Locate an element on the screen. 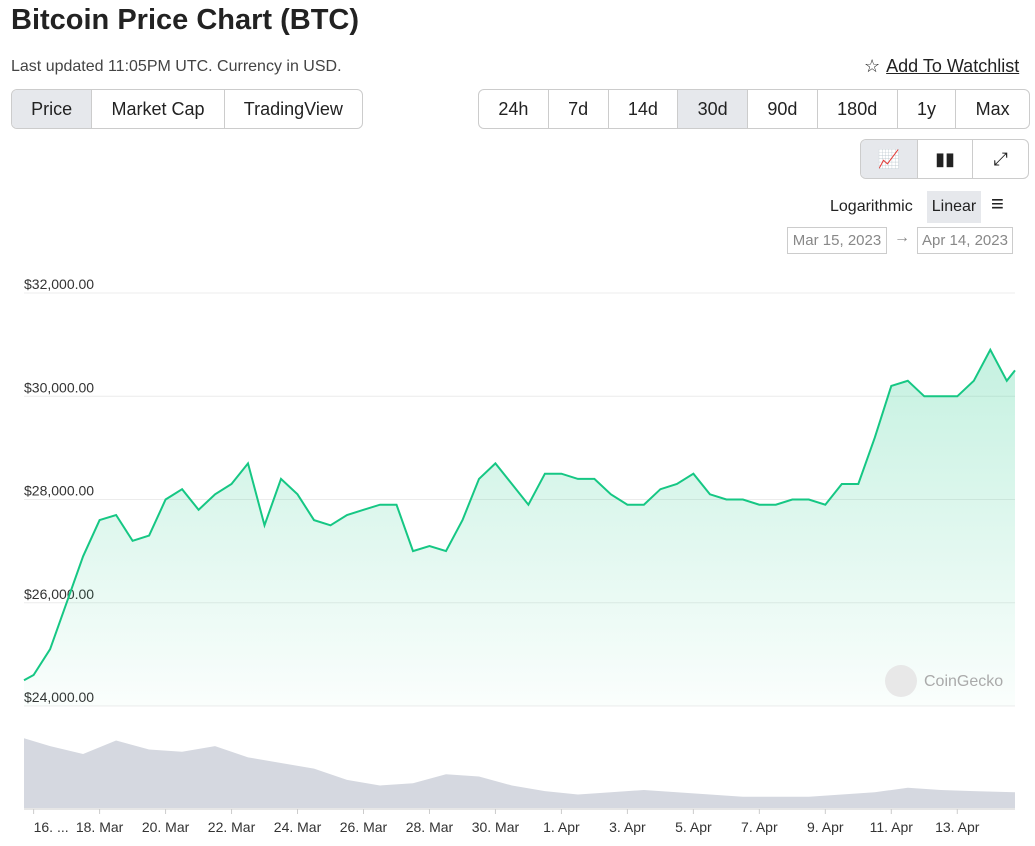 The height and width of the screenshot is (846, 1035). x-tick-label: 20. Mar is located at coordinates (166, 827).